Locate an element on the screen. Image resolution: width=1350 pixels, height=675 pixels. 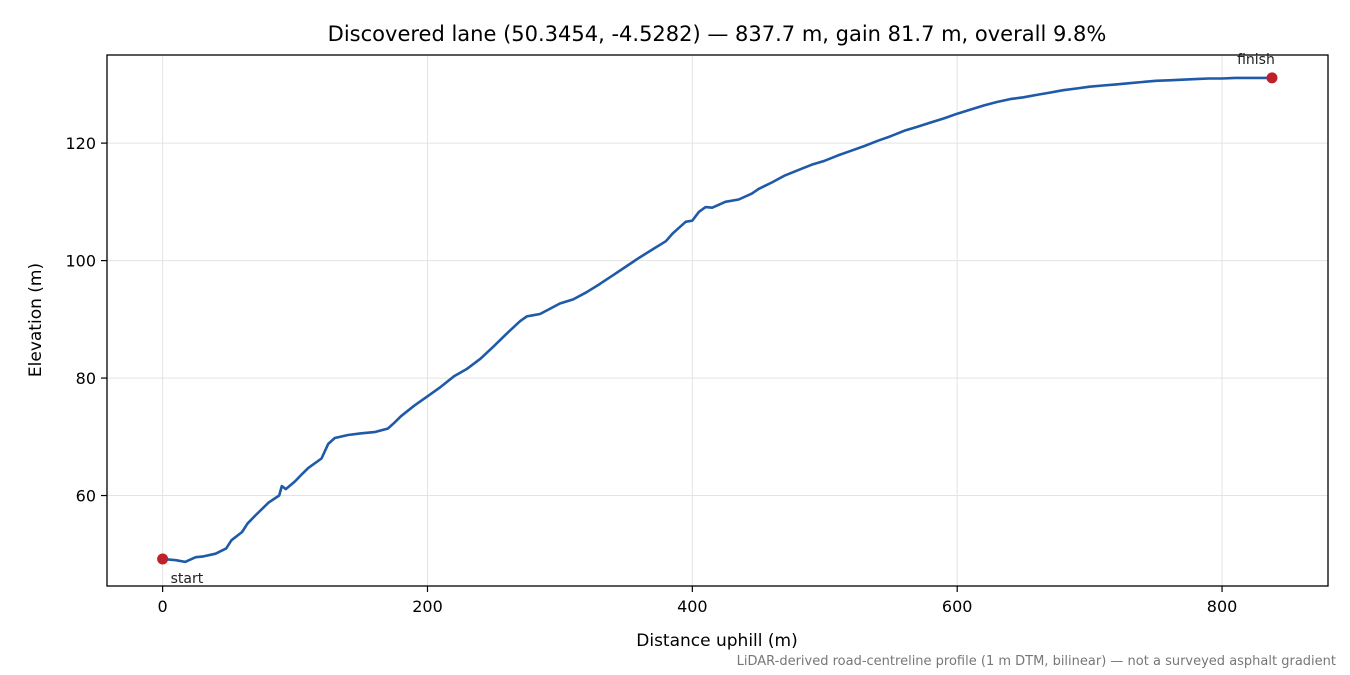
finish-marker is located at coordinates (1272, 78).